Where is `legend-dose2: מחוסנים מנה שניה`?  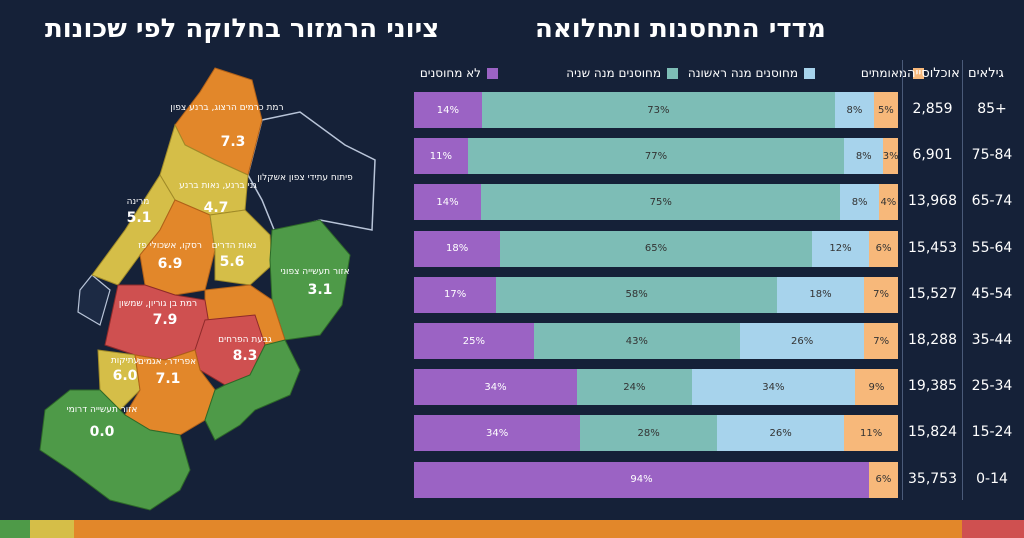
legend-dose2: מחוסנים מנה שניה is located at coordinates (622, 73).